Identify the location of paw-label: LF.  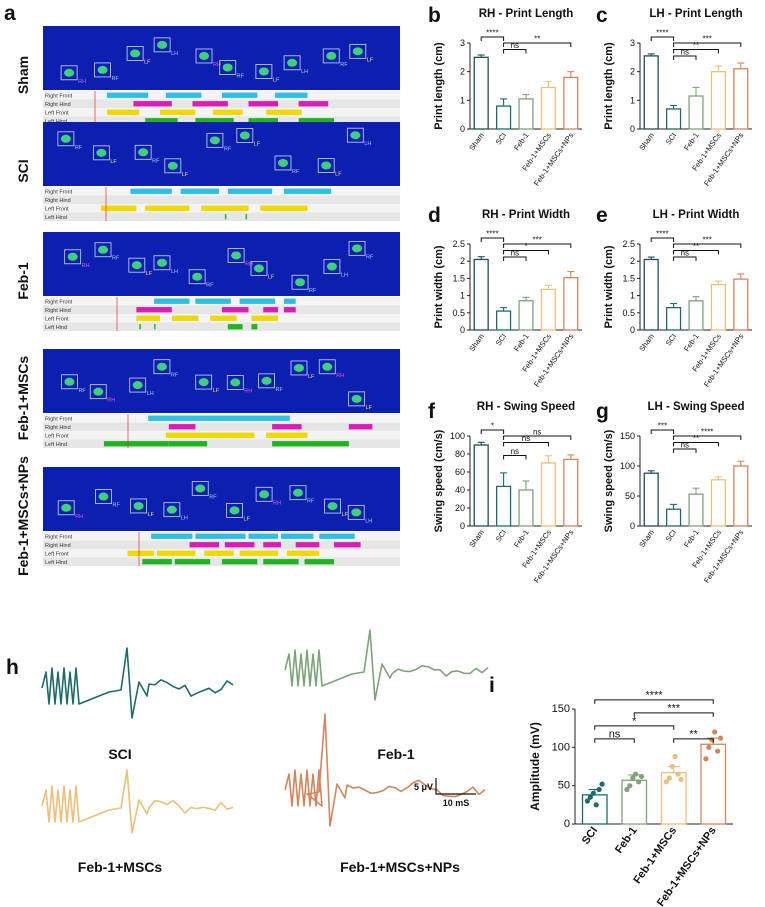
(247, 519).